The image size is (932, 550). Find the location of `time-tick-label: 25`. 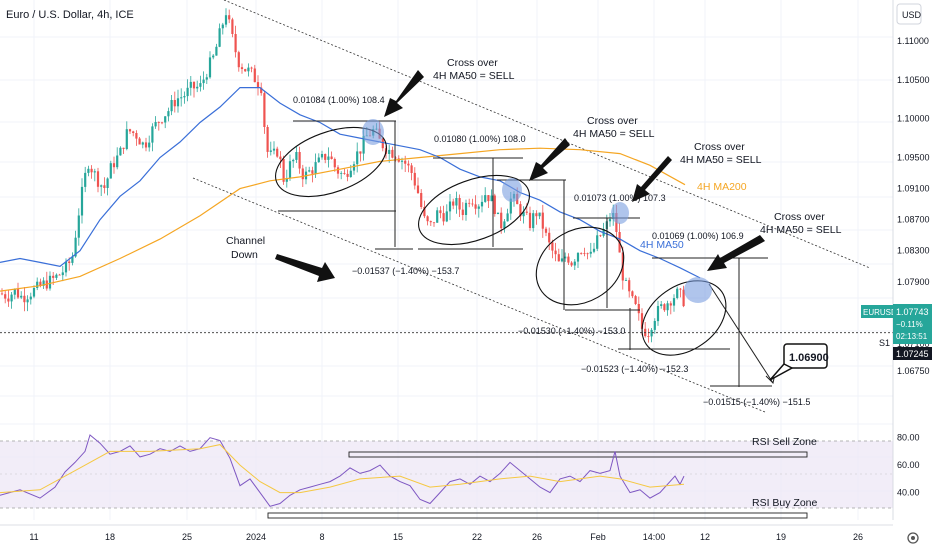

time-tick-label: 25 is located at coordinates (187, 537).